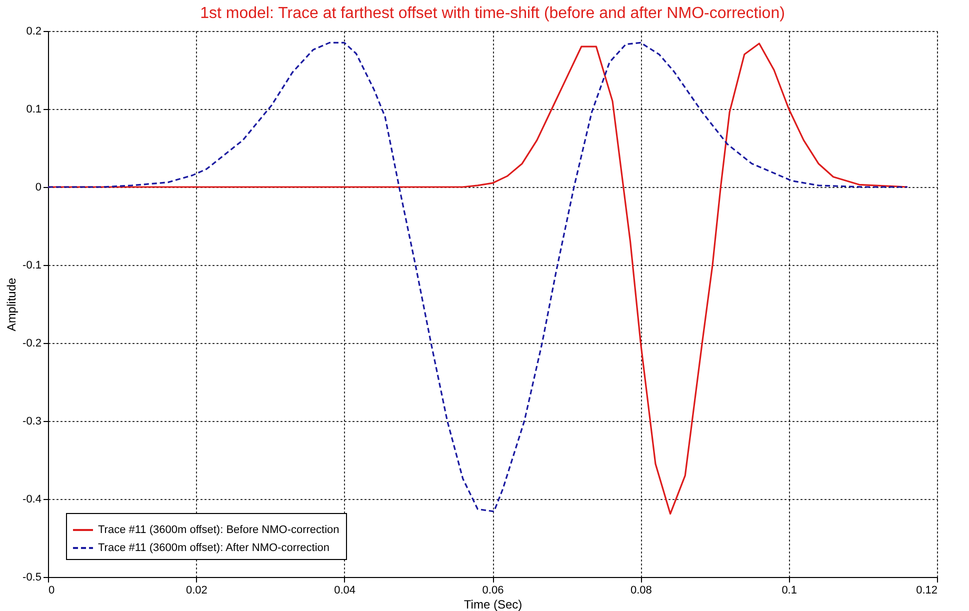 Image resolution: width=969 pixels, height=611 pixels. I want to click on y-tick-label: -0.3, so click(32, 422).